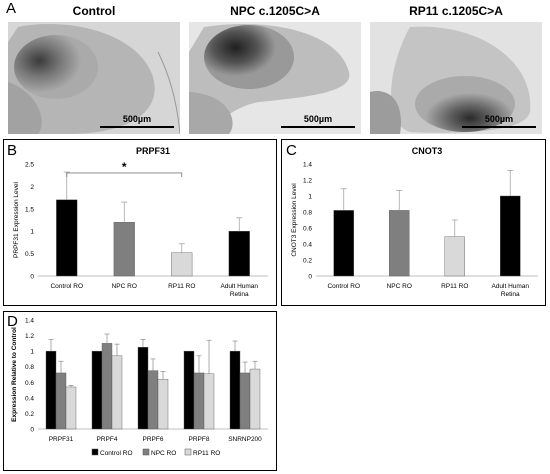 Image resolution: width=550 pixels, height=474 pixels. What do you see at coordinates (456, 78) in the screenshot?
I see `micrograph-rp11` at bounding box center [456, 78].